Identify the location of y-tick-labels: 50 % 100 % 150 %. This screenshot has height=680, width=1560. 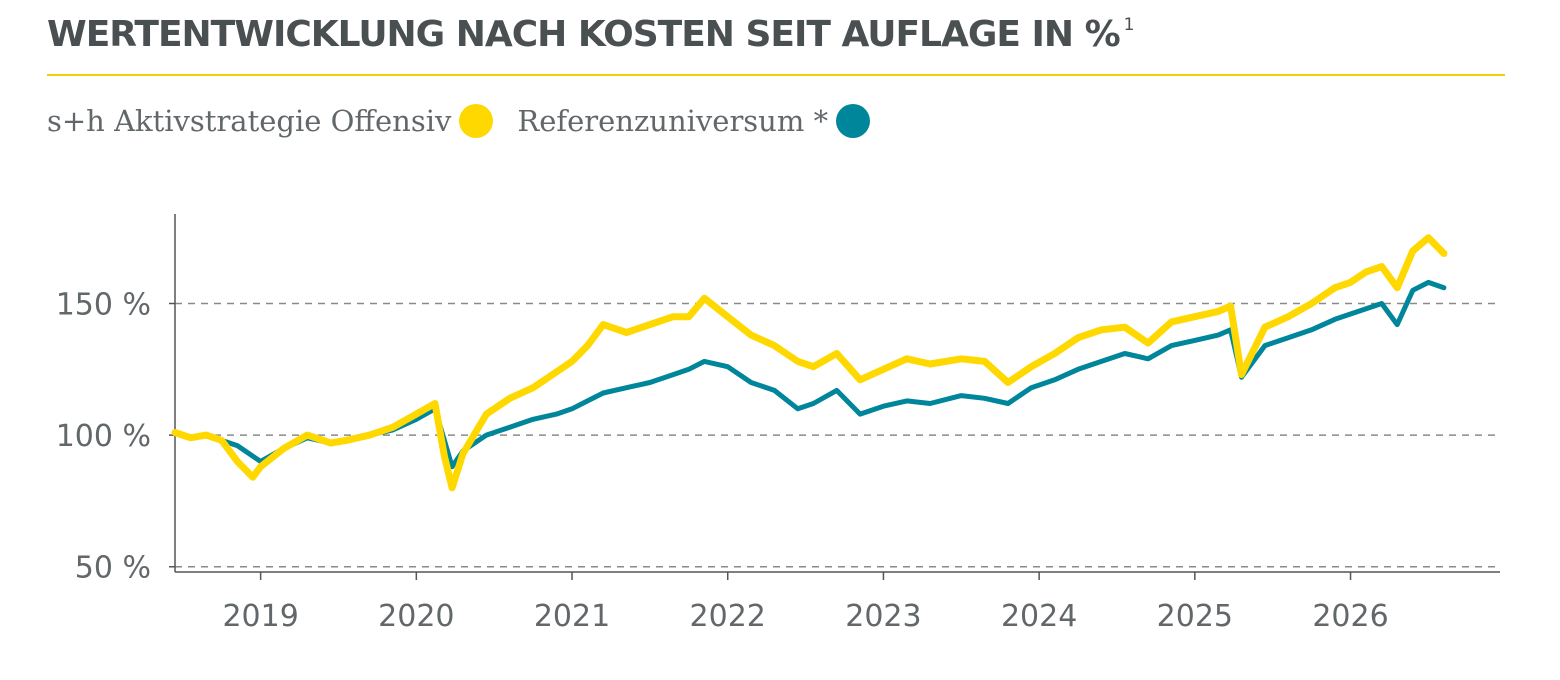
(115, 437).